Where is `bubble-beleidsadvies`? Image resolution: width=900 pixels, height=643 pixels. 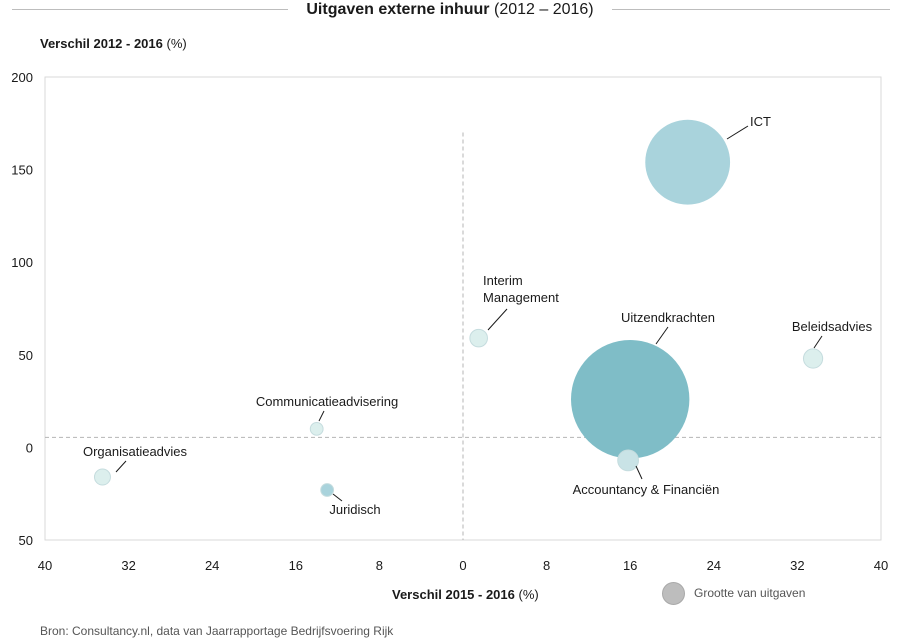
bubble-beleidsadvies is located at coordinates (813, 358).